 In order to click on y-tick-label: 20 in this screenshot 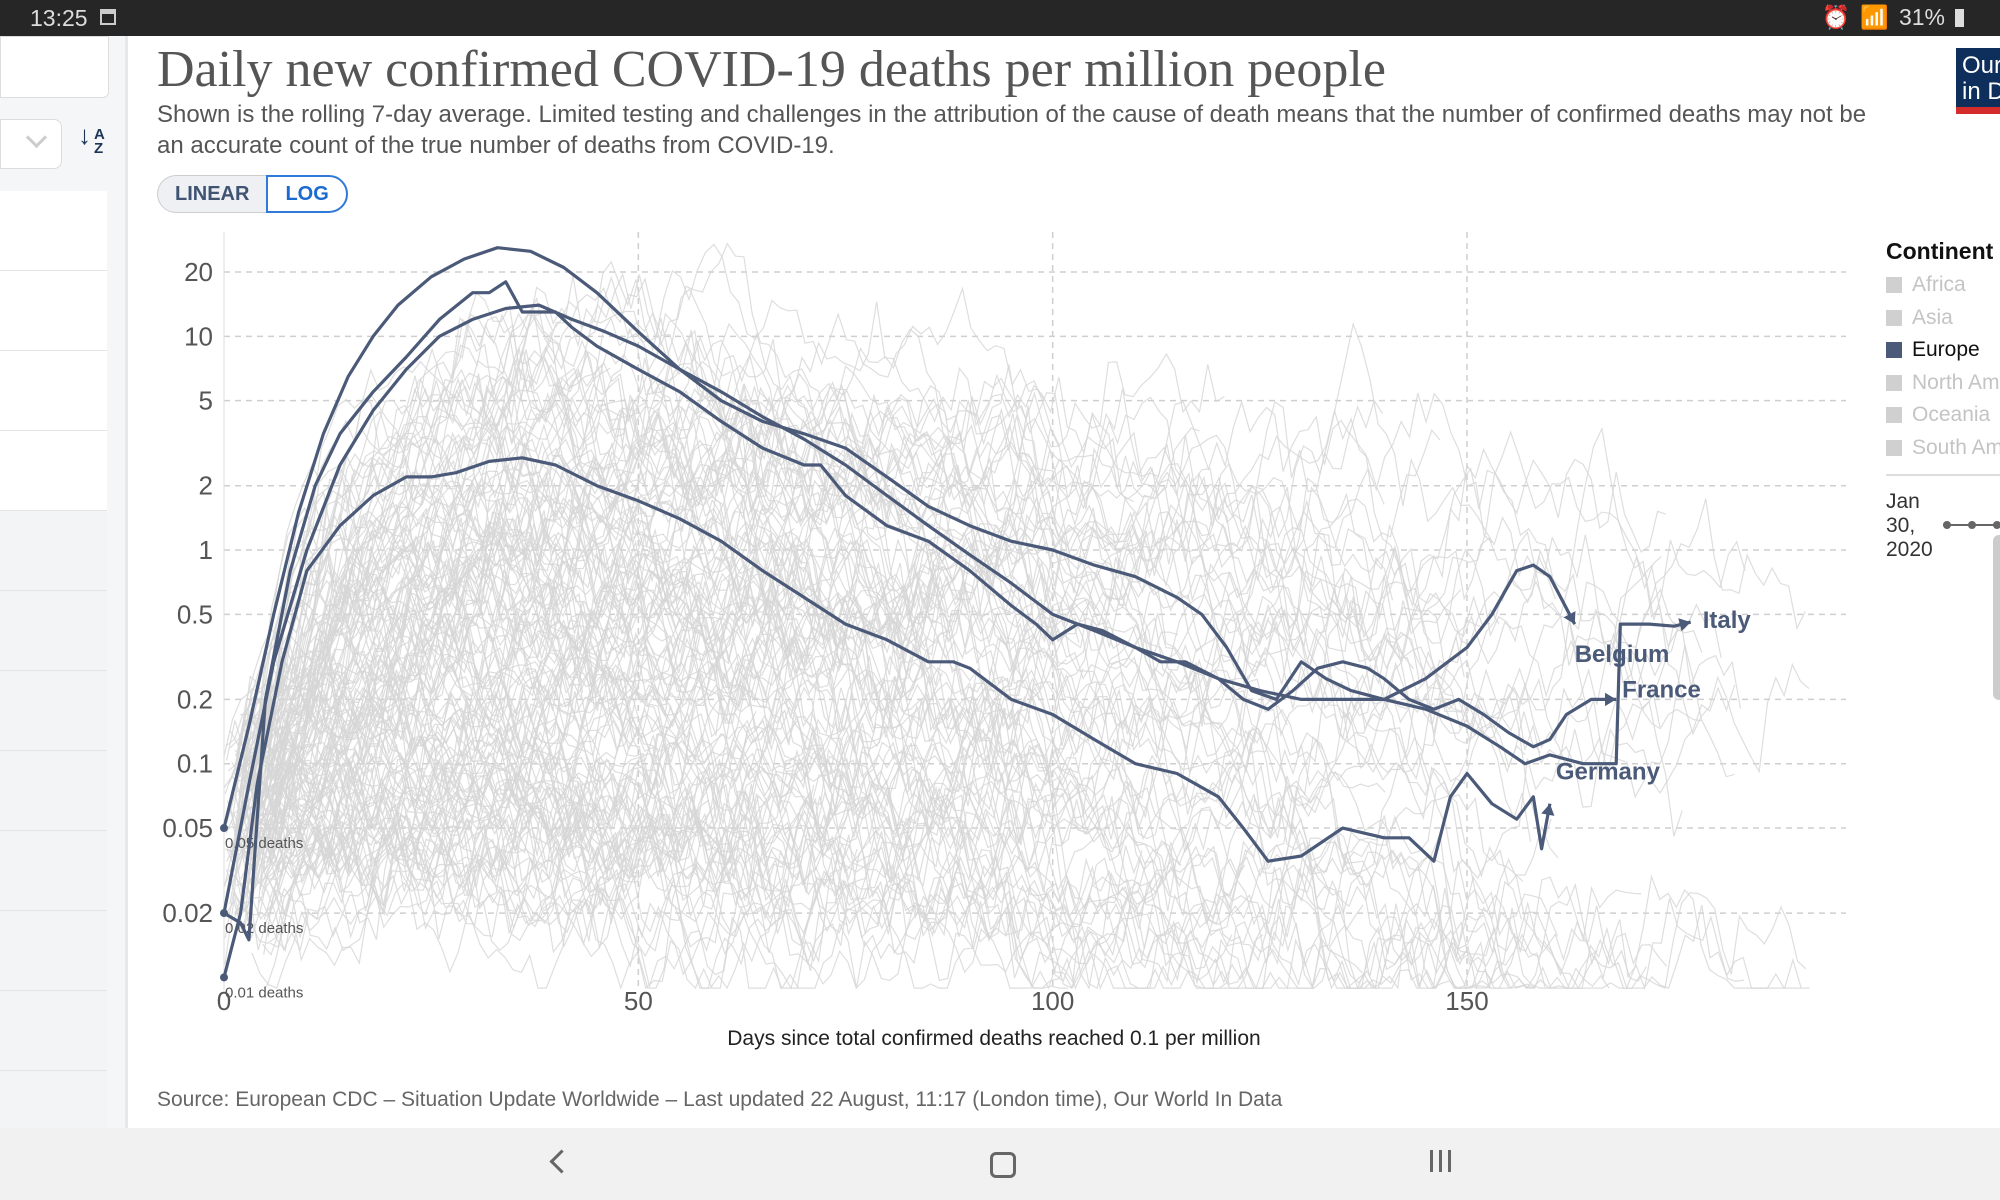, I will do `click(198, 272)`.